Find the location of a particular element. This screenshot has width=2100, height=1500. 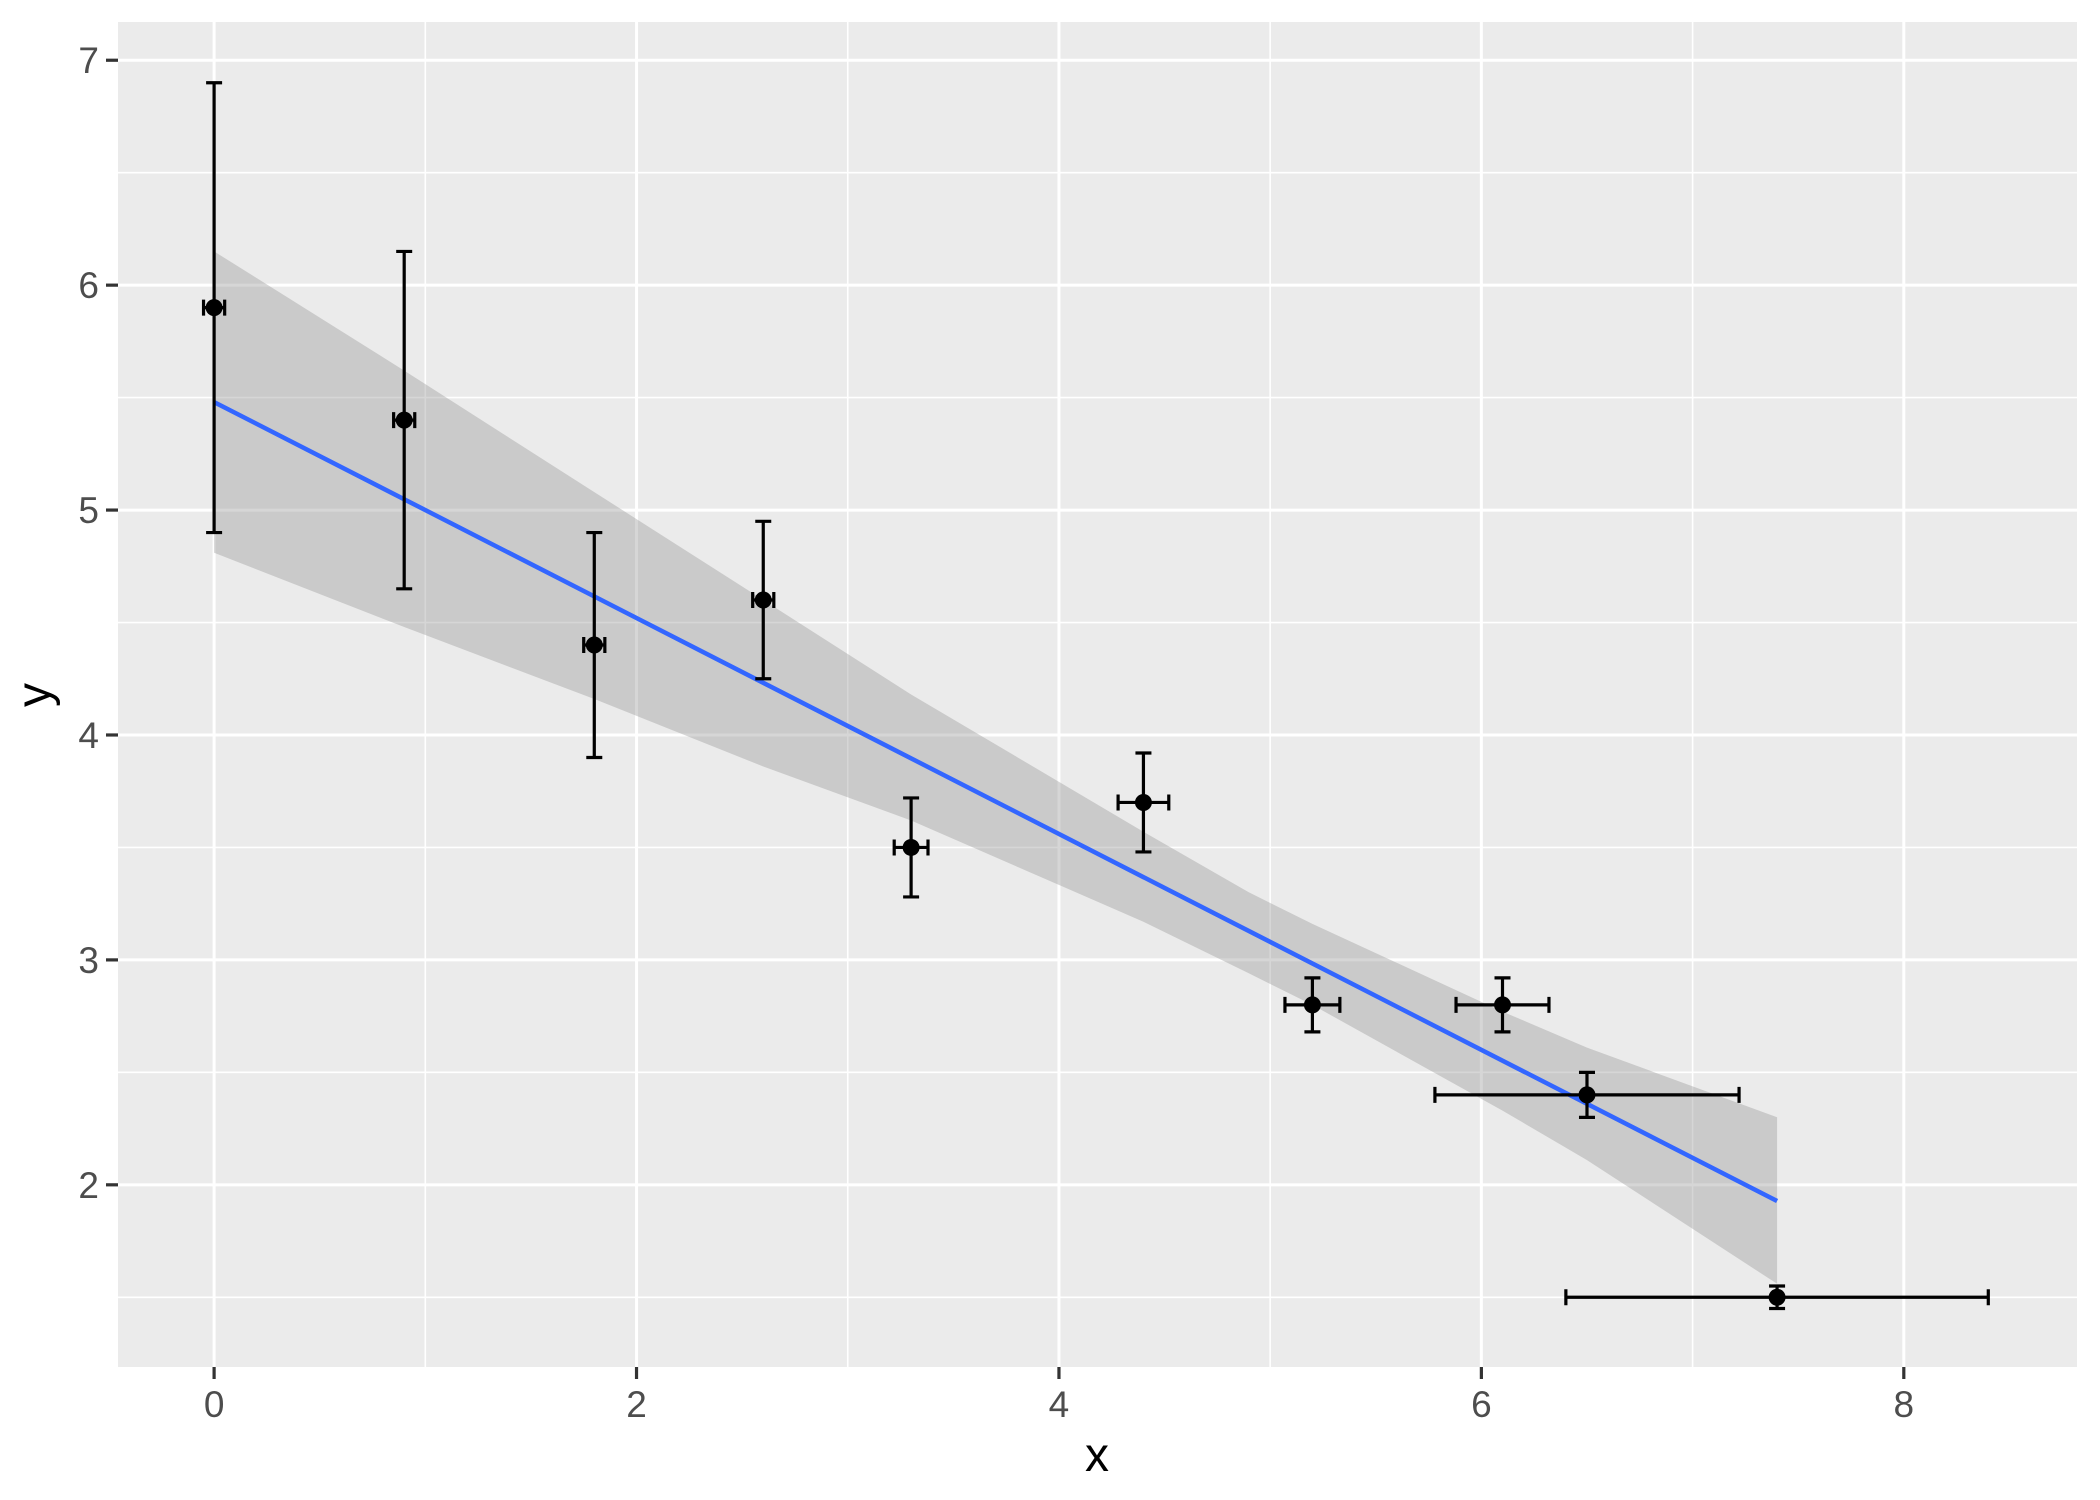

x-tick-label-4: 8 is located at coordinates (1904, 1404).